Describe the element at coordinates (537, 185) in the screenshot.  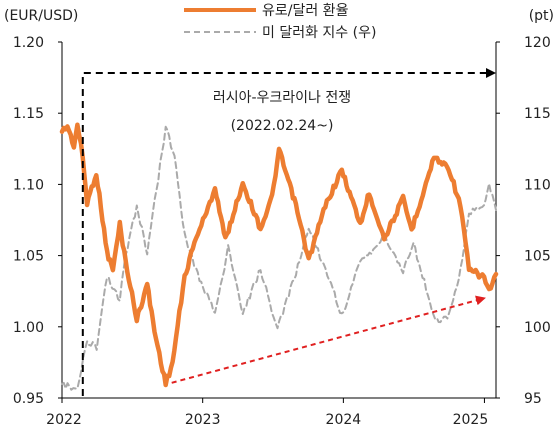
I see `right-tick-label: 110` at that location.